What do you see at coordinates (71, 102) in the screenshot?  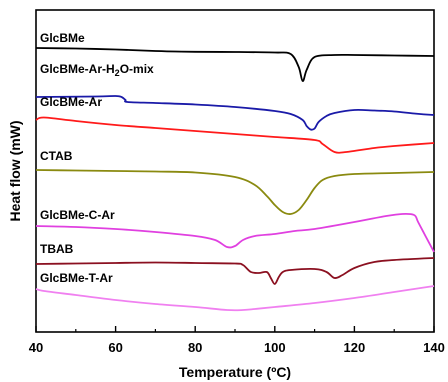 I see `series-label-2: GlcBMe-Ar` at bounding box center [71, 102].